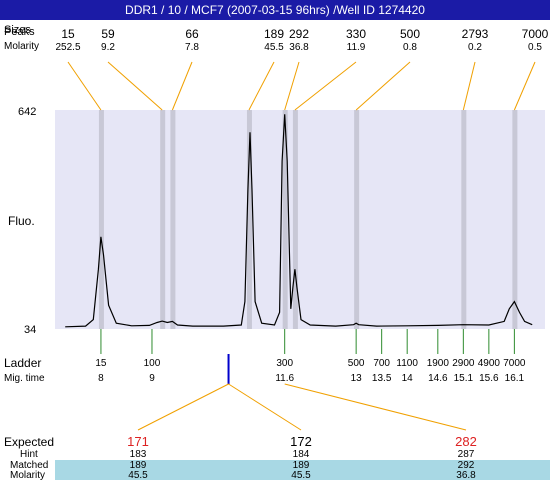  Describe the element at coordinates (475, 34) in the screenshot. I see `peak-size-label: 2793` at that location.